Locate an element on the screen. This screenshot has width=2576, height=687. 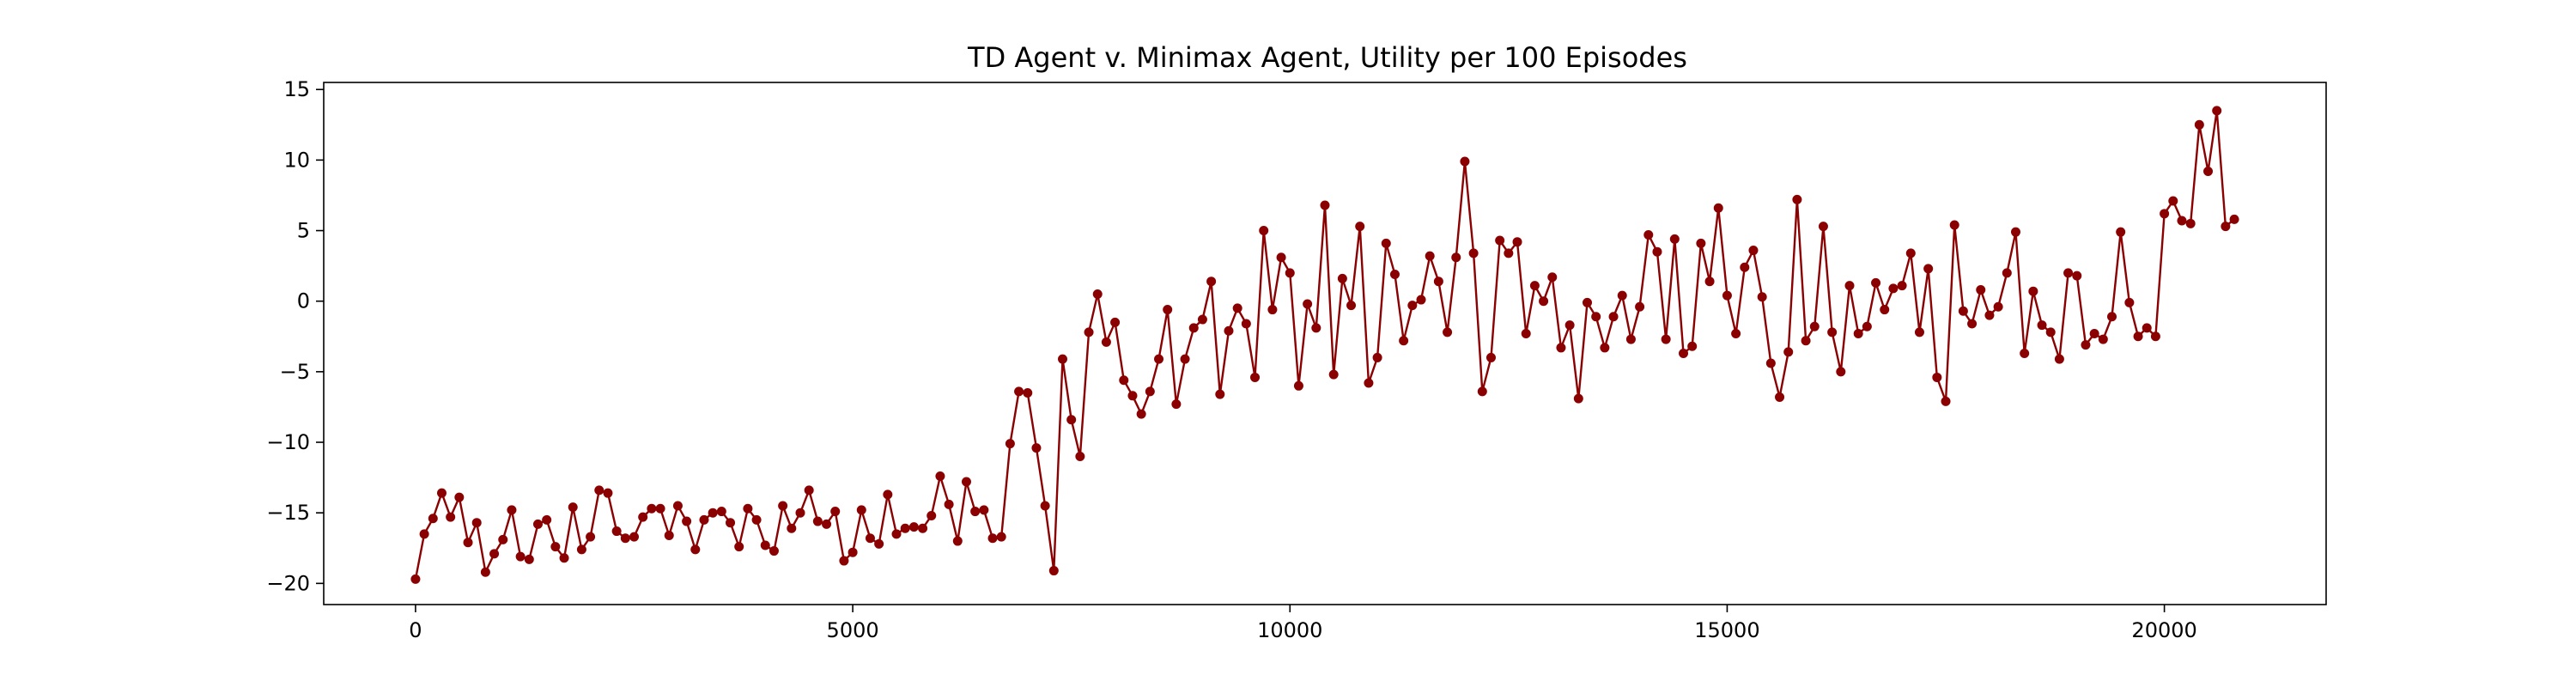
y-tick-label: −20 is located at coordinates (288, 583).